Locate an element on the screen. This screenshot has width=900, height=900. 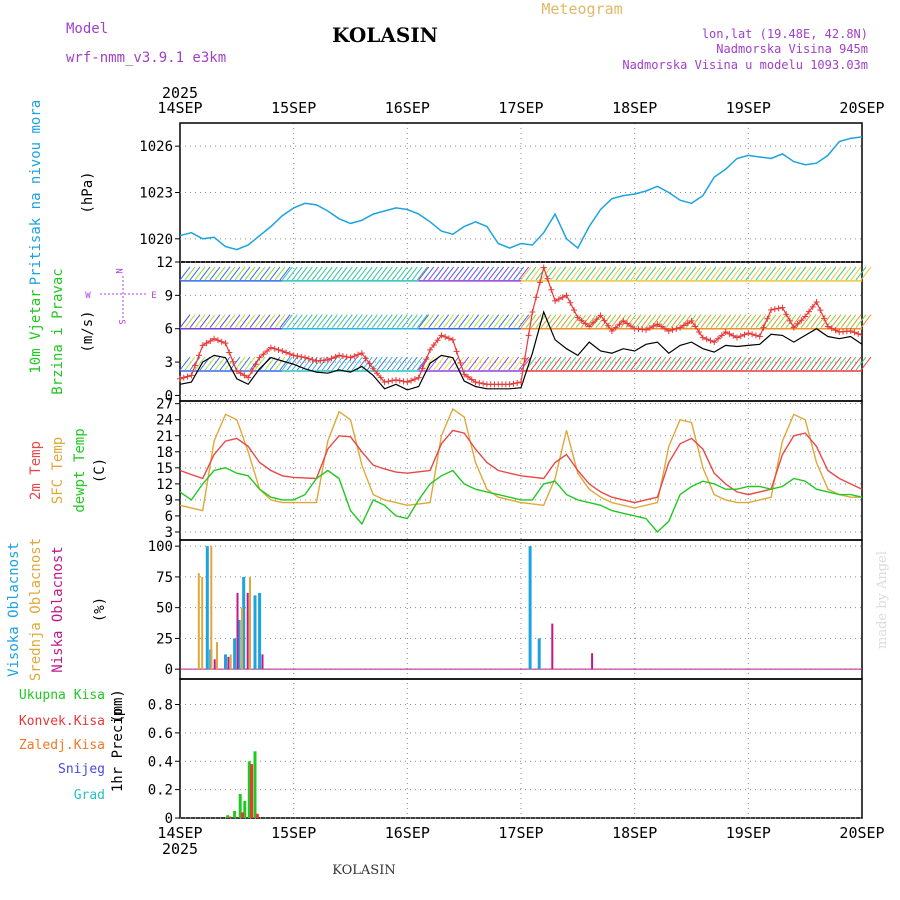
legend-snow: Snijeg is located at coordinates (81, 769).